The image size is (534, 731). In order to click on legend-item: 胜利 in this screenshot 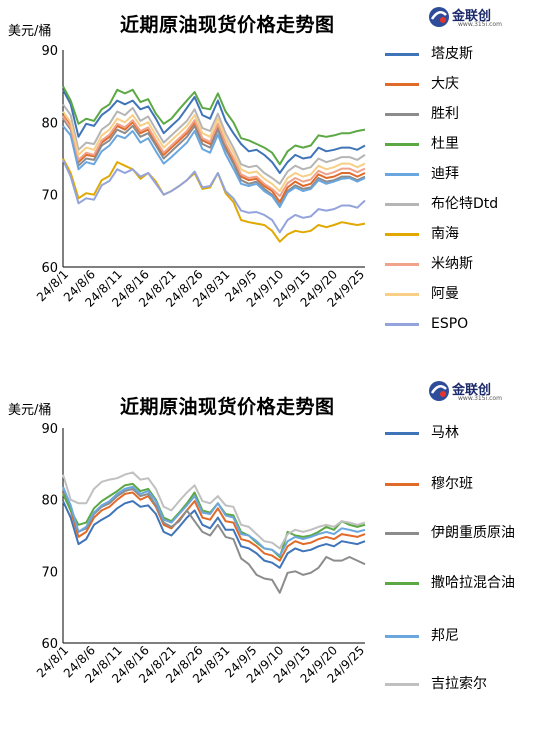, I will do `click(459, 114)`.